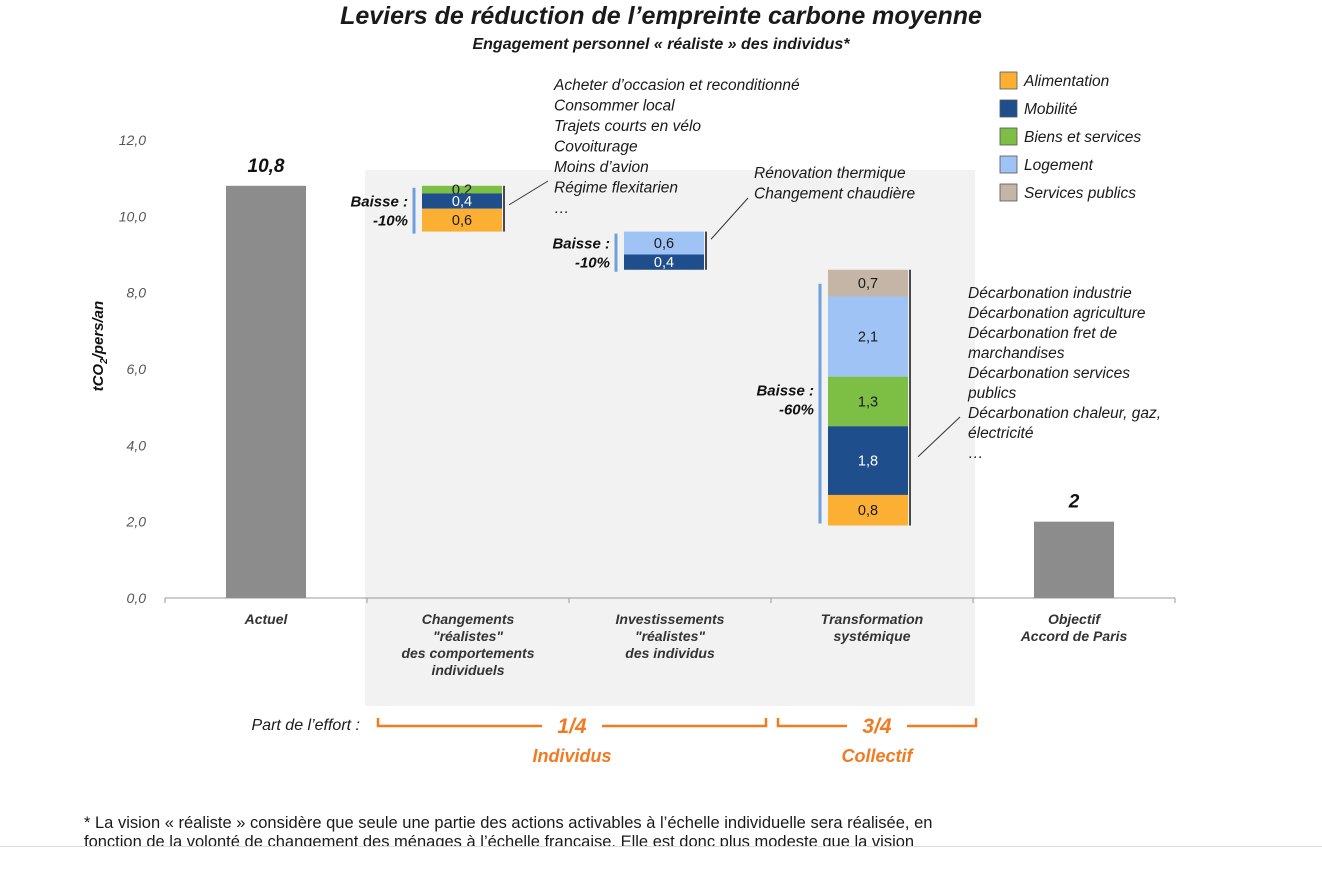 This screenshot has width=1322, height=878. Describe the element at coordinates (132, 216) in the screenshot. I see `y-tick-label: 10,0` at that location.